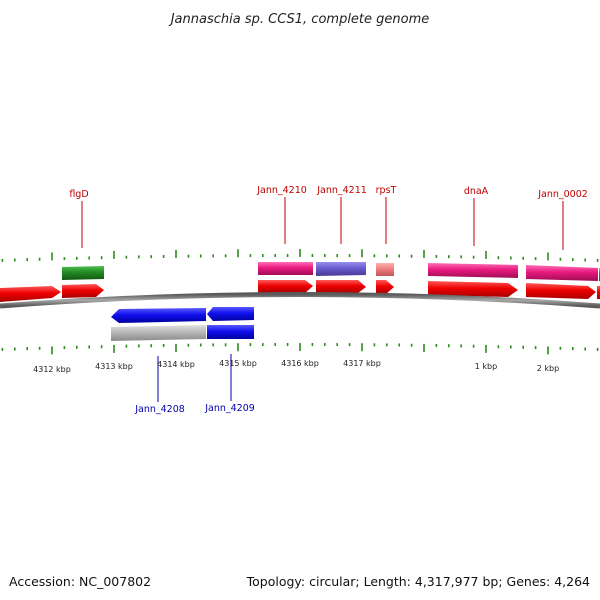 The width and height of the screenshot is (600, 600). What do you see at coordinates (194, 409) in the screenshot?
I see `gene-labels-reverse: Jann_4208 Jann_4209` at bounding box center [194, 409].